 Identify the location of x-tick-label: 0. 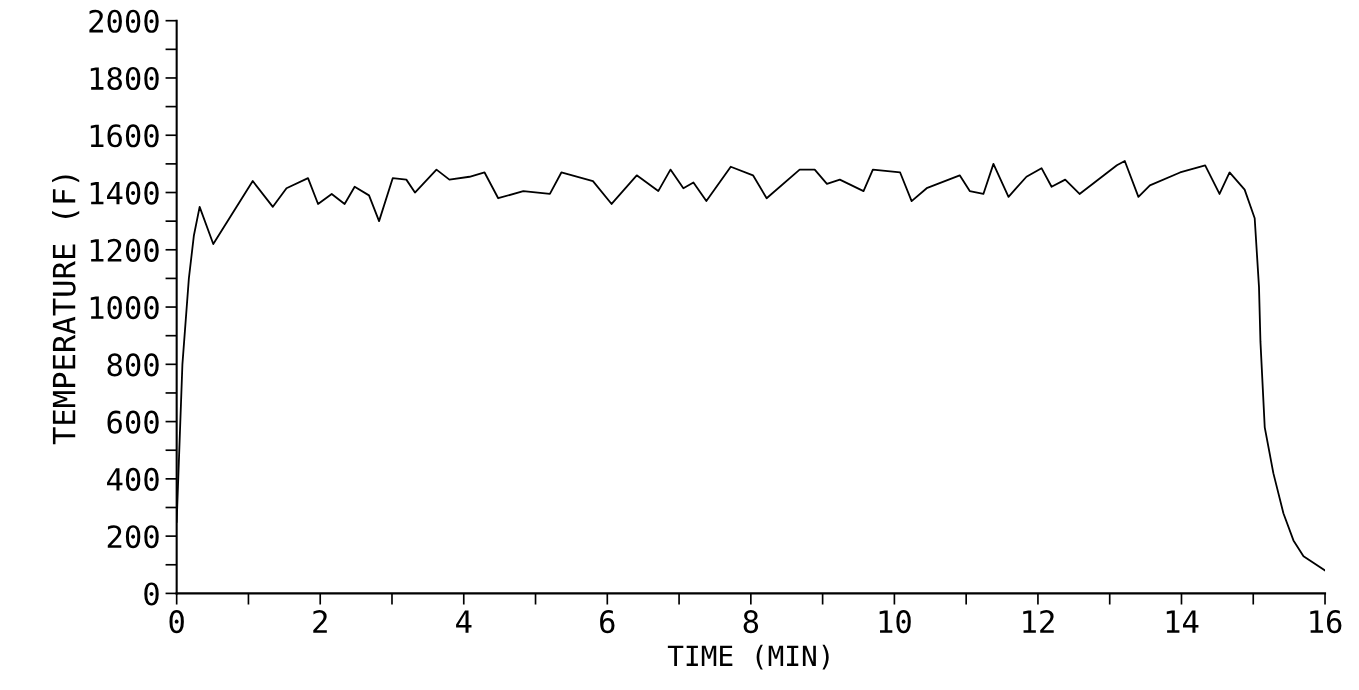
(176, 622).